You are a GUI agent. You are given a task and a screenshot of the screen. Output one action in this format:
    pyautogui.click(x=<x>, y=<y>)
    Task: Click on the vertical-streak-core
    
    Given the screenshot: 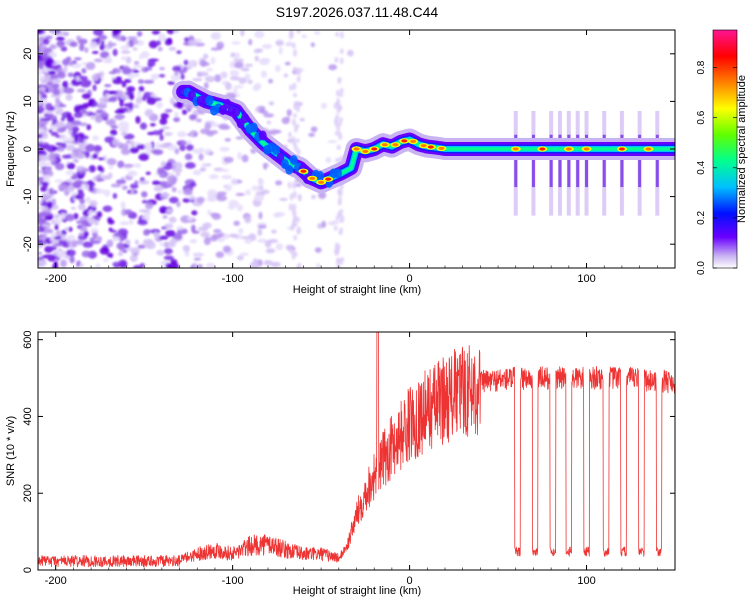 What is the action you would take?
    pyautogui.click(x=533, y=161)
    